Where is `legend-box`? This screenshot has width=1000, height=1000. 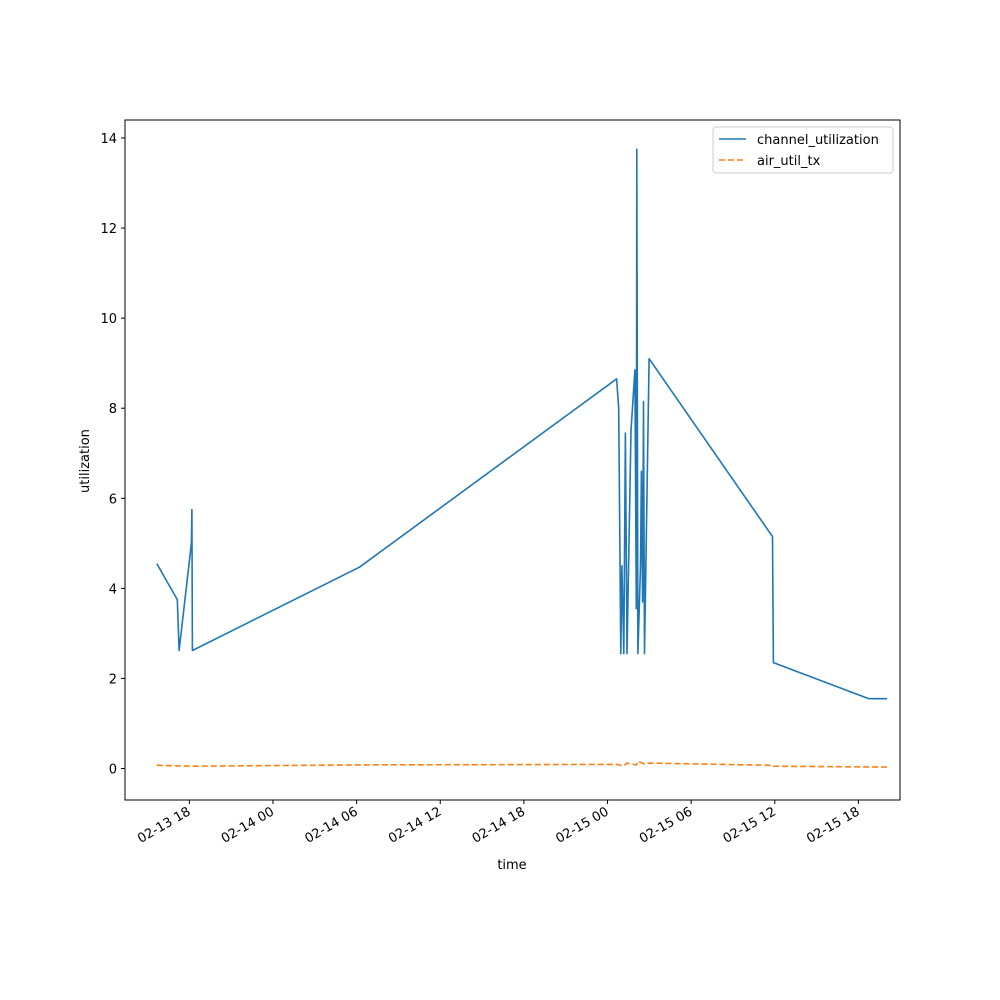
legend-box is located at coordinates (803, 150).